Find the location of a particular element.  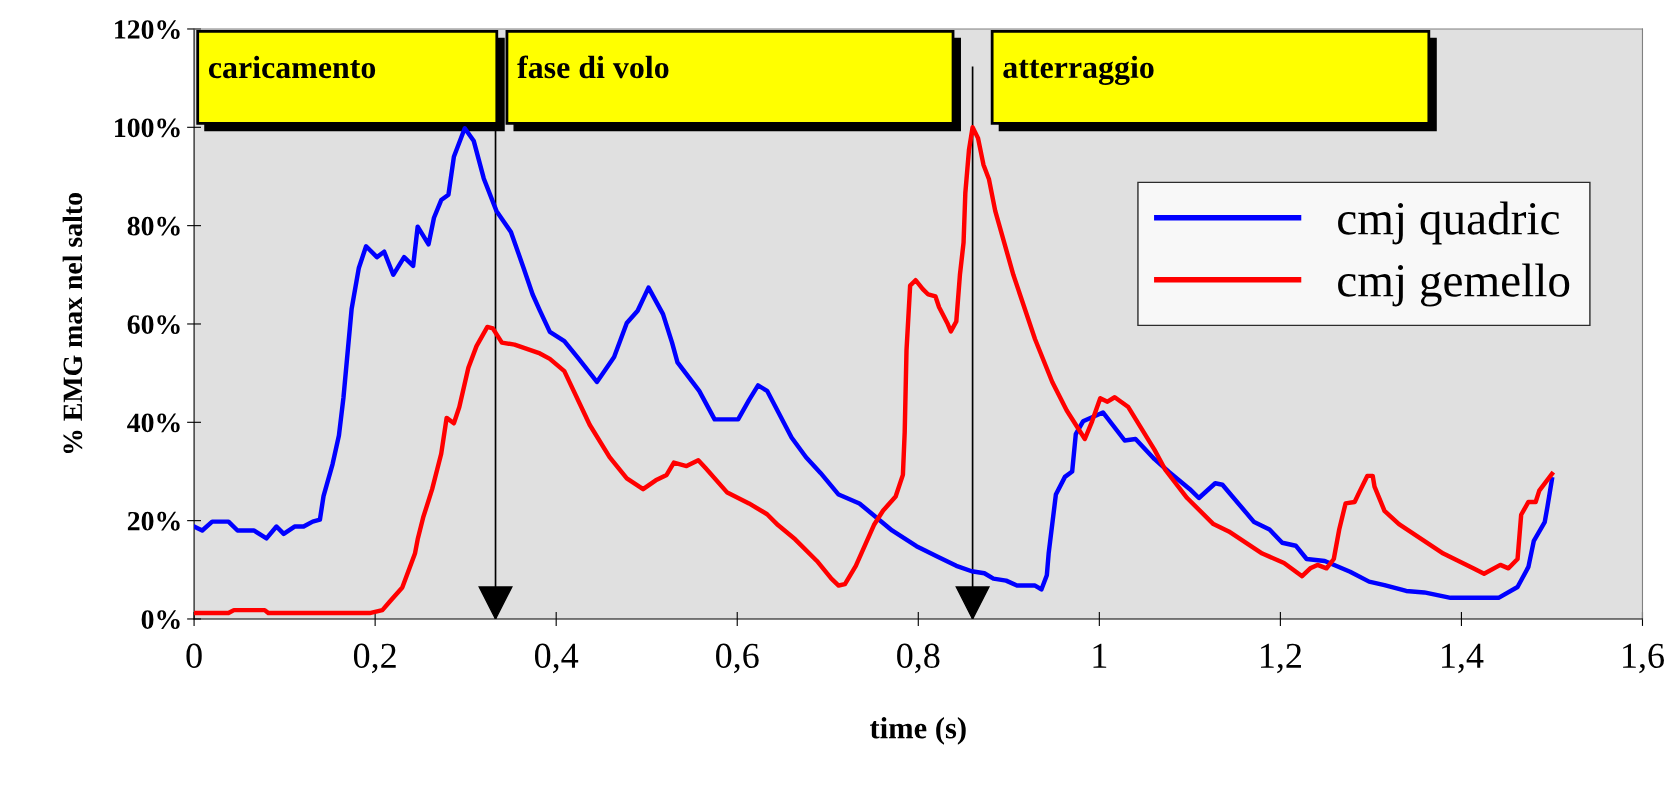

x-tick-label: 1 is located at coordinates (1100, 655).